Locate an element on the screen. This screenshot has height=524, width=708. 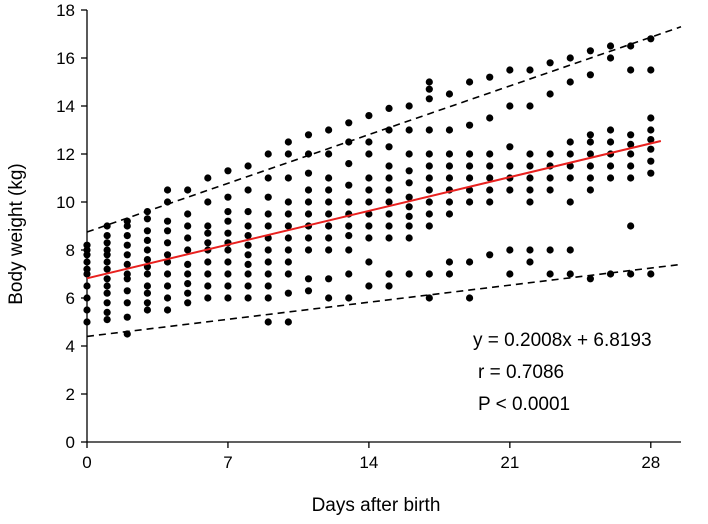
y-tick-label: 10 is located at coordinates (65, 202).